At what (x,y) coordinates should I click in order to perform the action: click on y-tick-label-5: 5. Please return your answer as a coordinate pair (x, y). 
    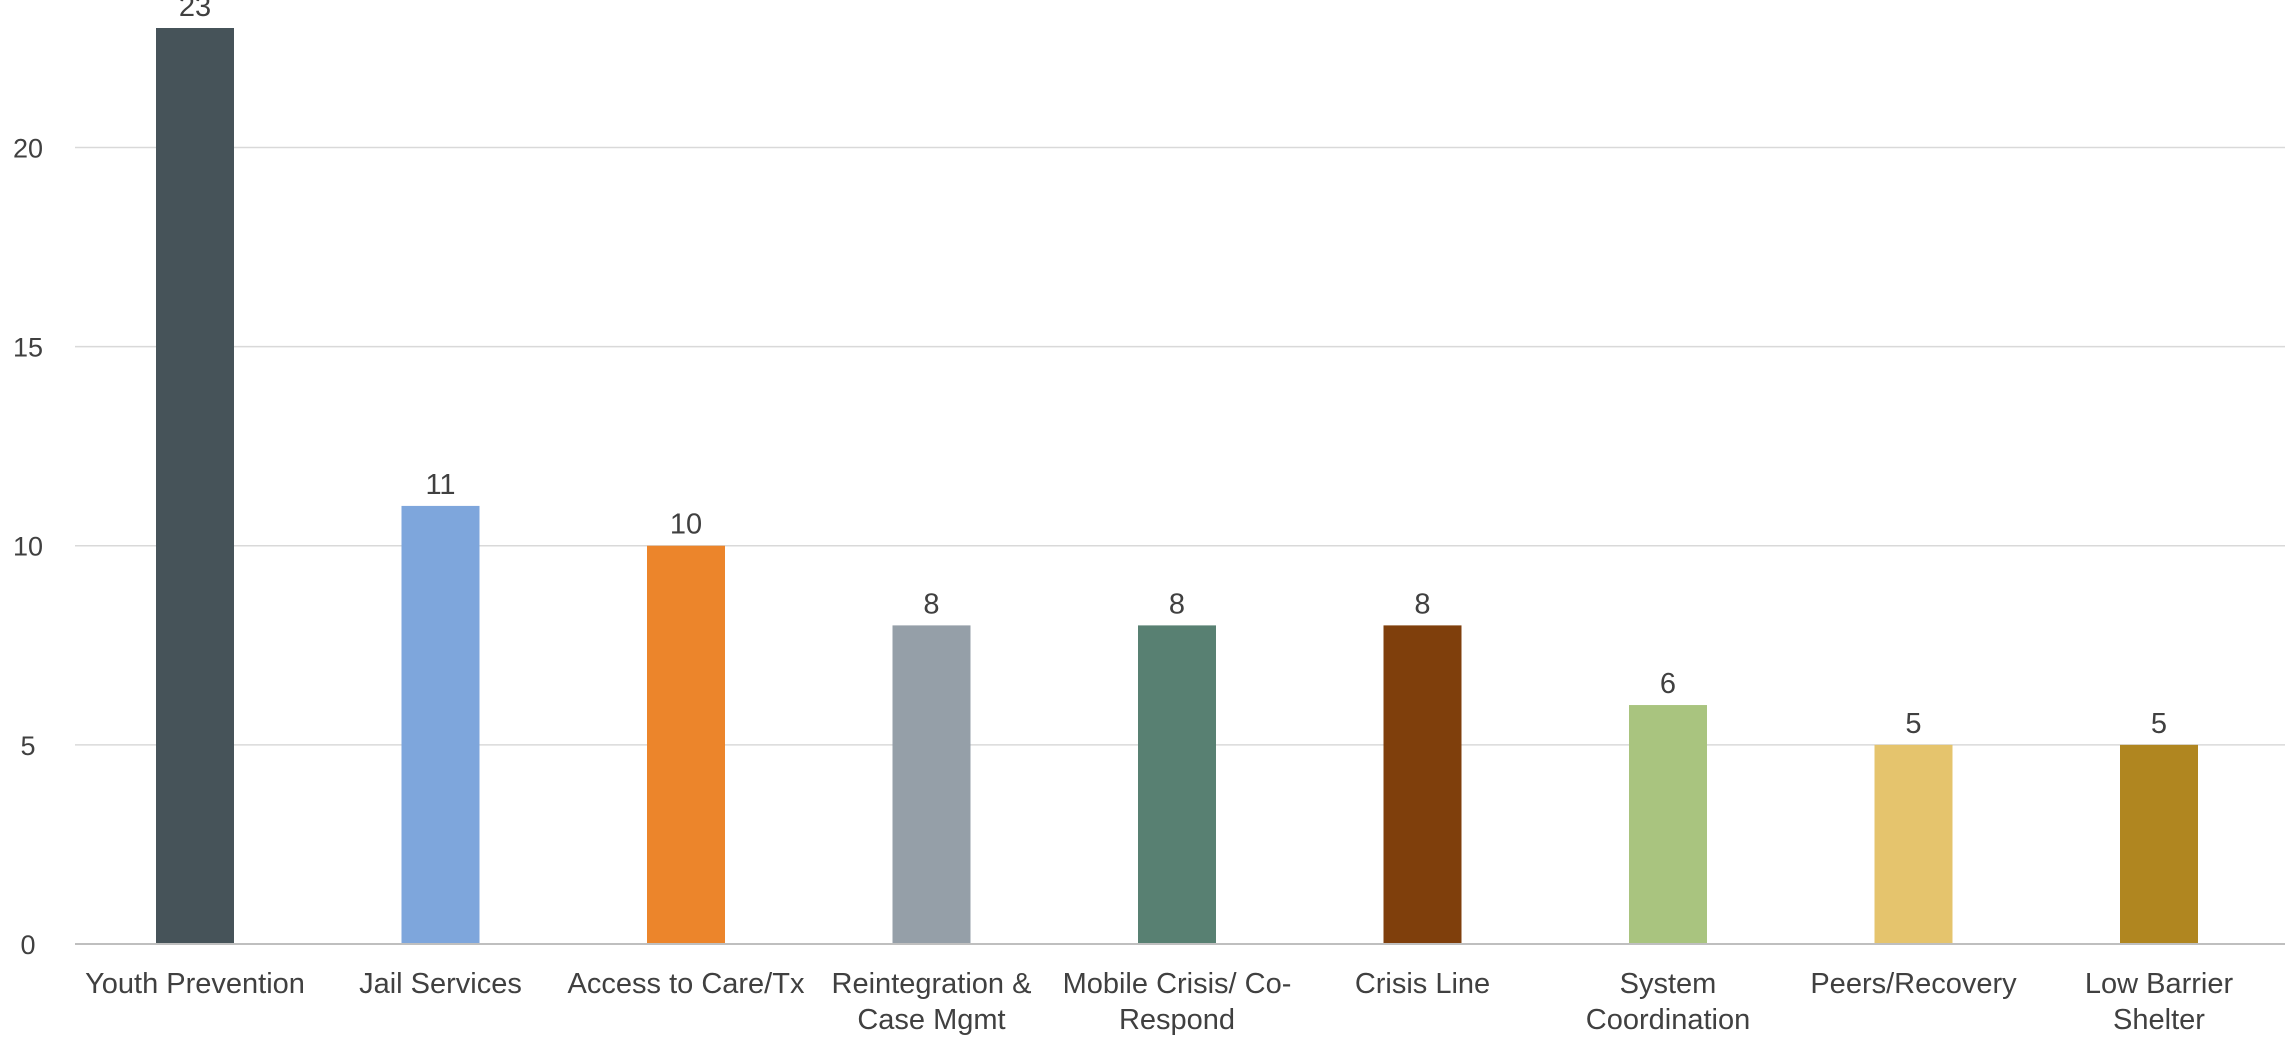
    Looking at the image, I should click on (27, 746).